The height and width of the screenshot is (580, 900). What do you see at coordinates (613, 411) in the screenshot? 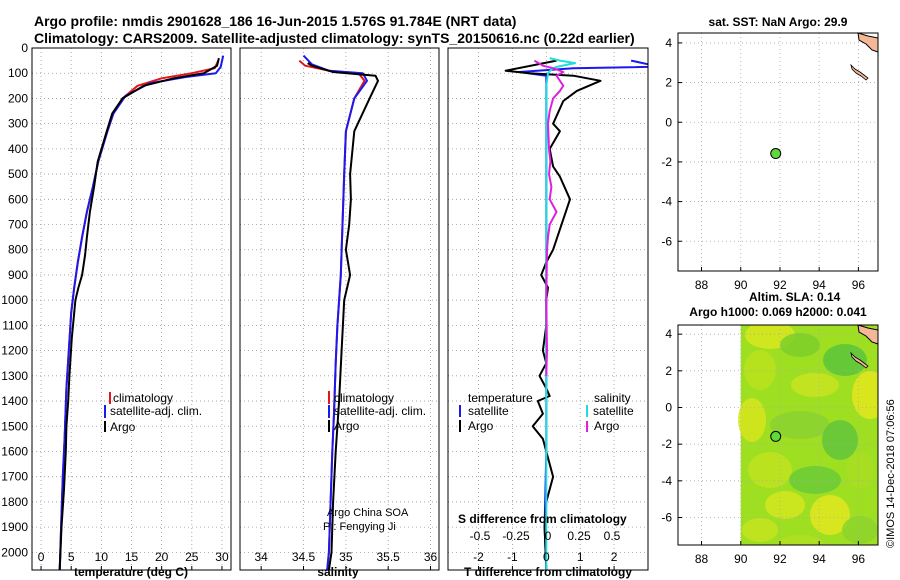
I see `difference-legend-s-satellite-label: satellite` at bounding box center [613, 411].